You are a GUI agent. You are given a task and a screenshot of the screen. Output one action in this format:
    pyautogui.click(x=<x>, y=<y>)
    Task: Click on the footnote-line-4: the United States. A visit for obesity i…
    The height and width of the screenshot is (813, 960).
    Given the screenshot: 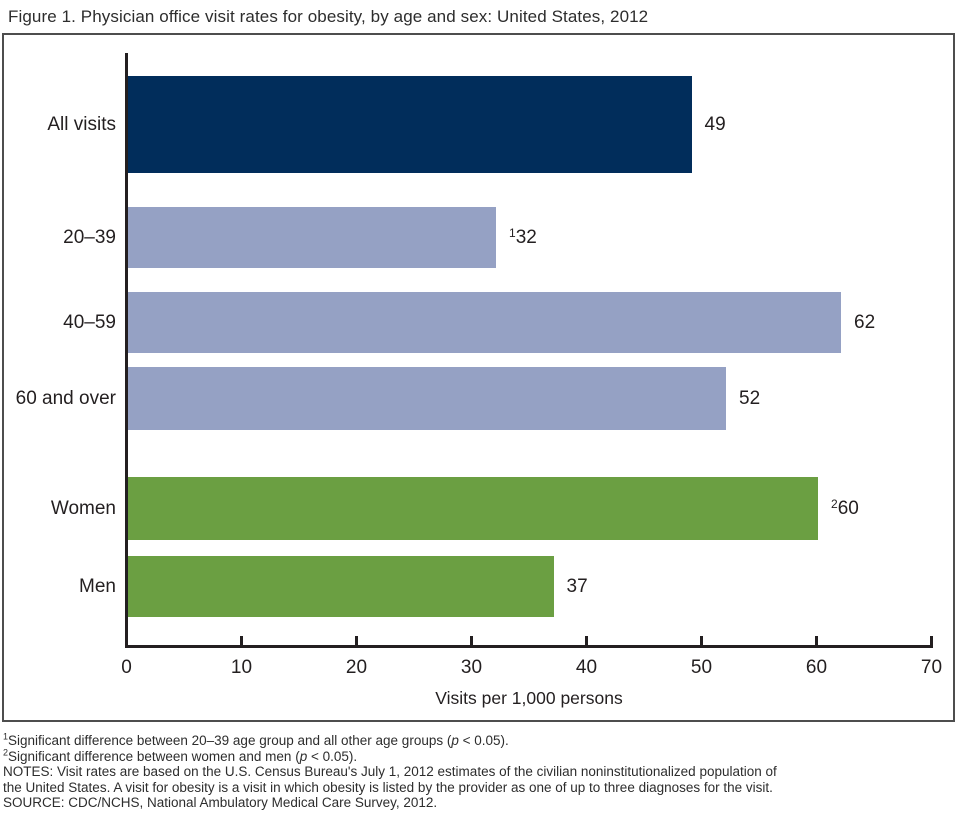 What is the action you would take?
    pyautogui.click(x=478, y=788)
    